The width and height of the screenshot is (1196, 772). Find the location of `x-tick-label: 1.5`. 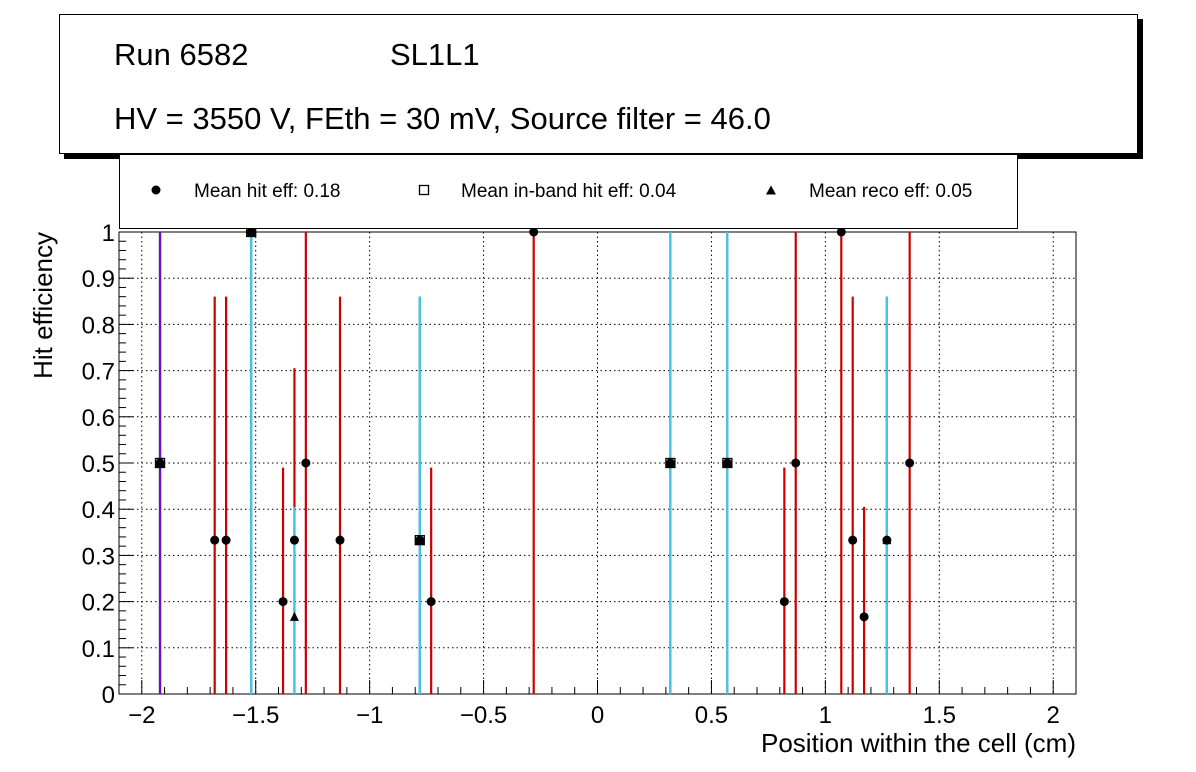

x-tick-label: 1.5 is located at coordinates (939, 715).